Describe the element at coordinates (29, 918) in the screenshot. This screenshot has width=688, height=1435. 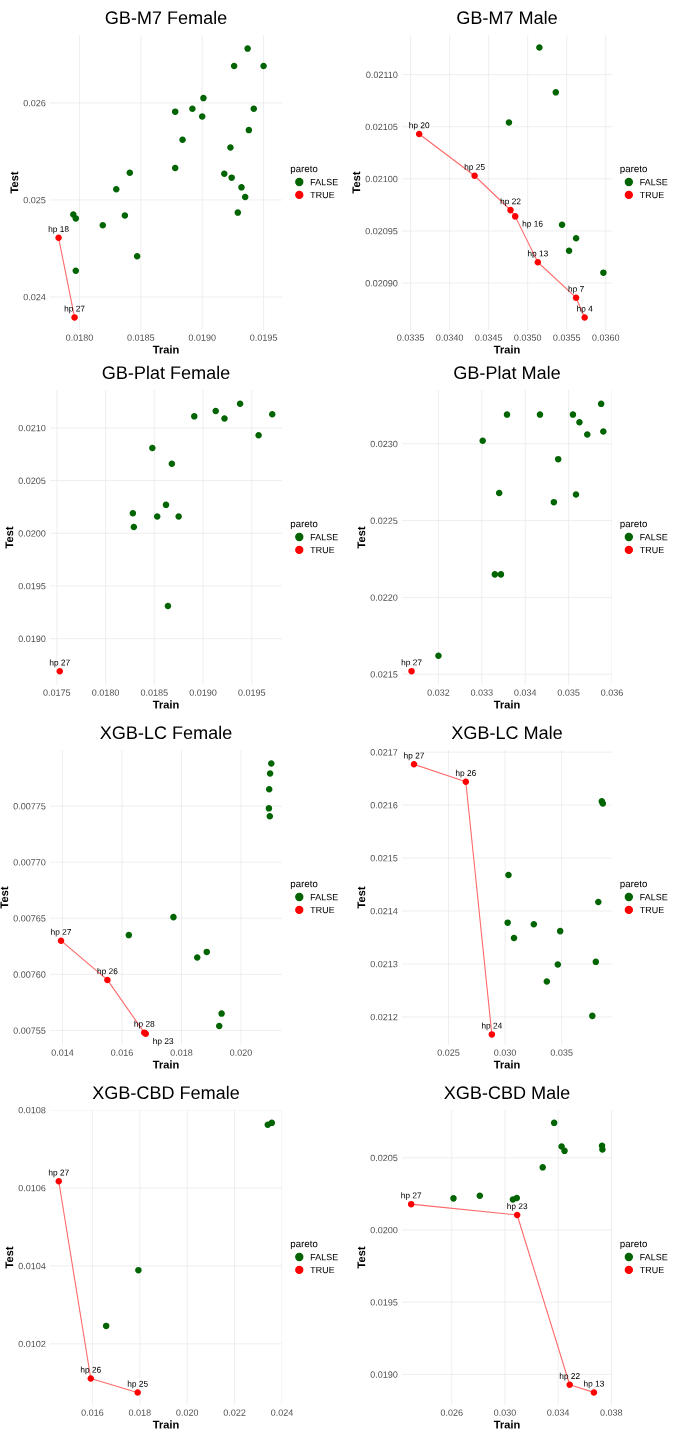
I see `y-tick-label: 0.00765` at that location.